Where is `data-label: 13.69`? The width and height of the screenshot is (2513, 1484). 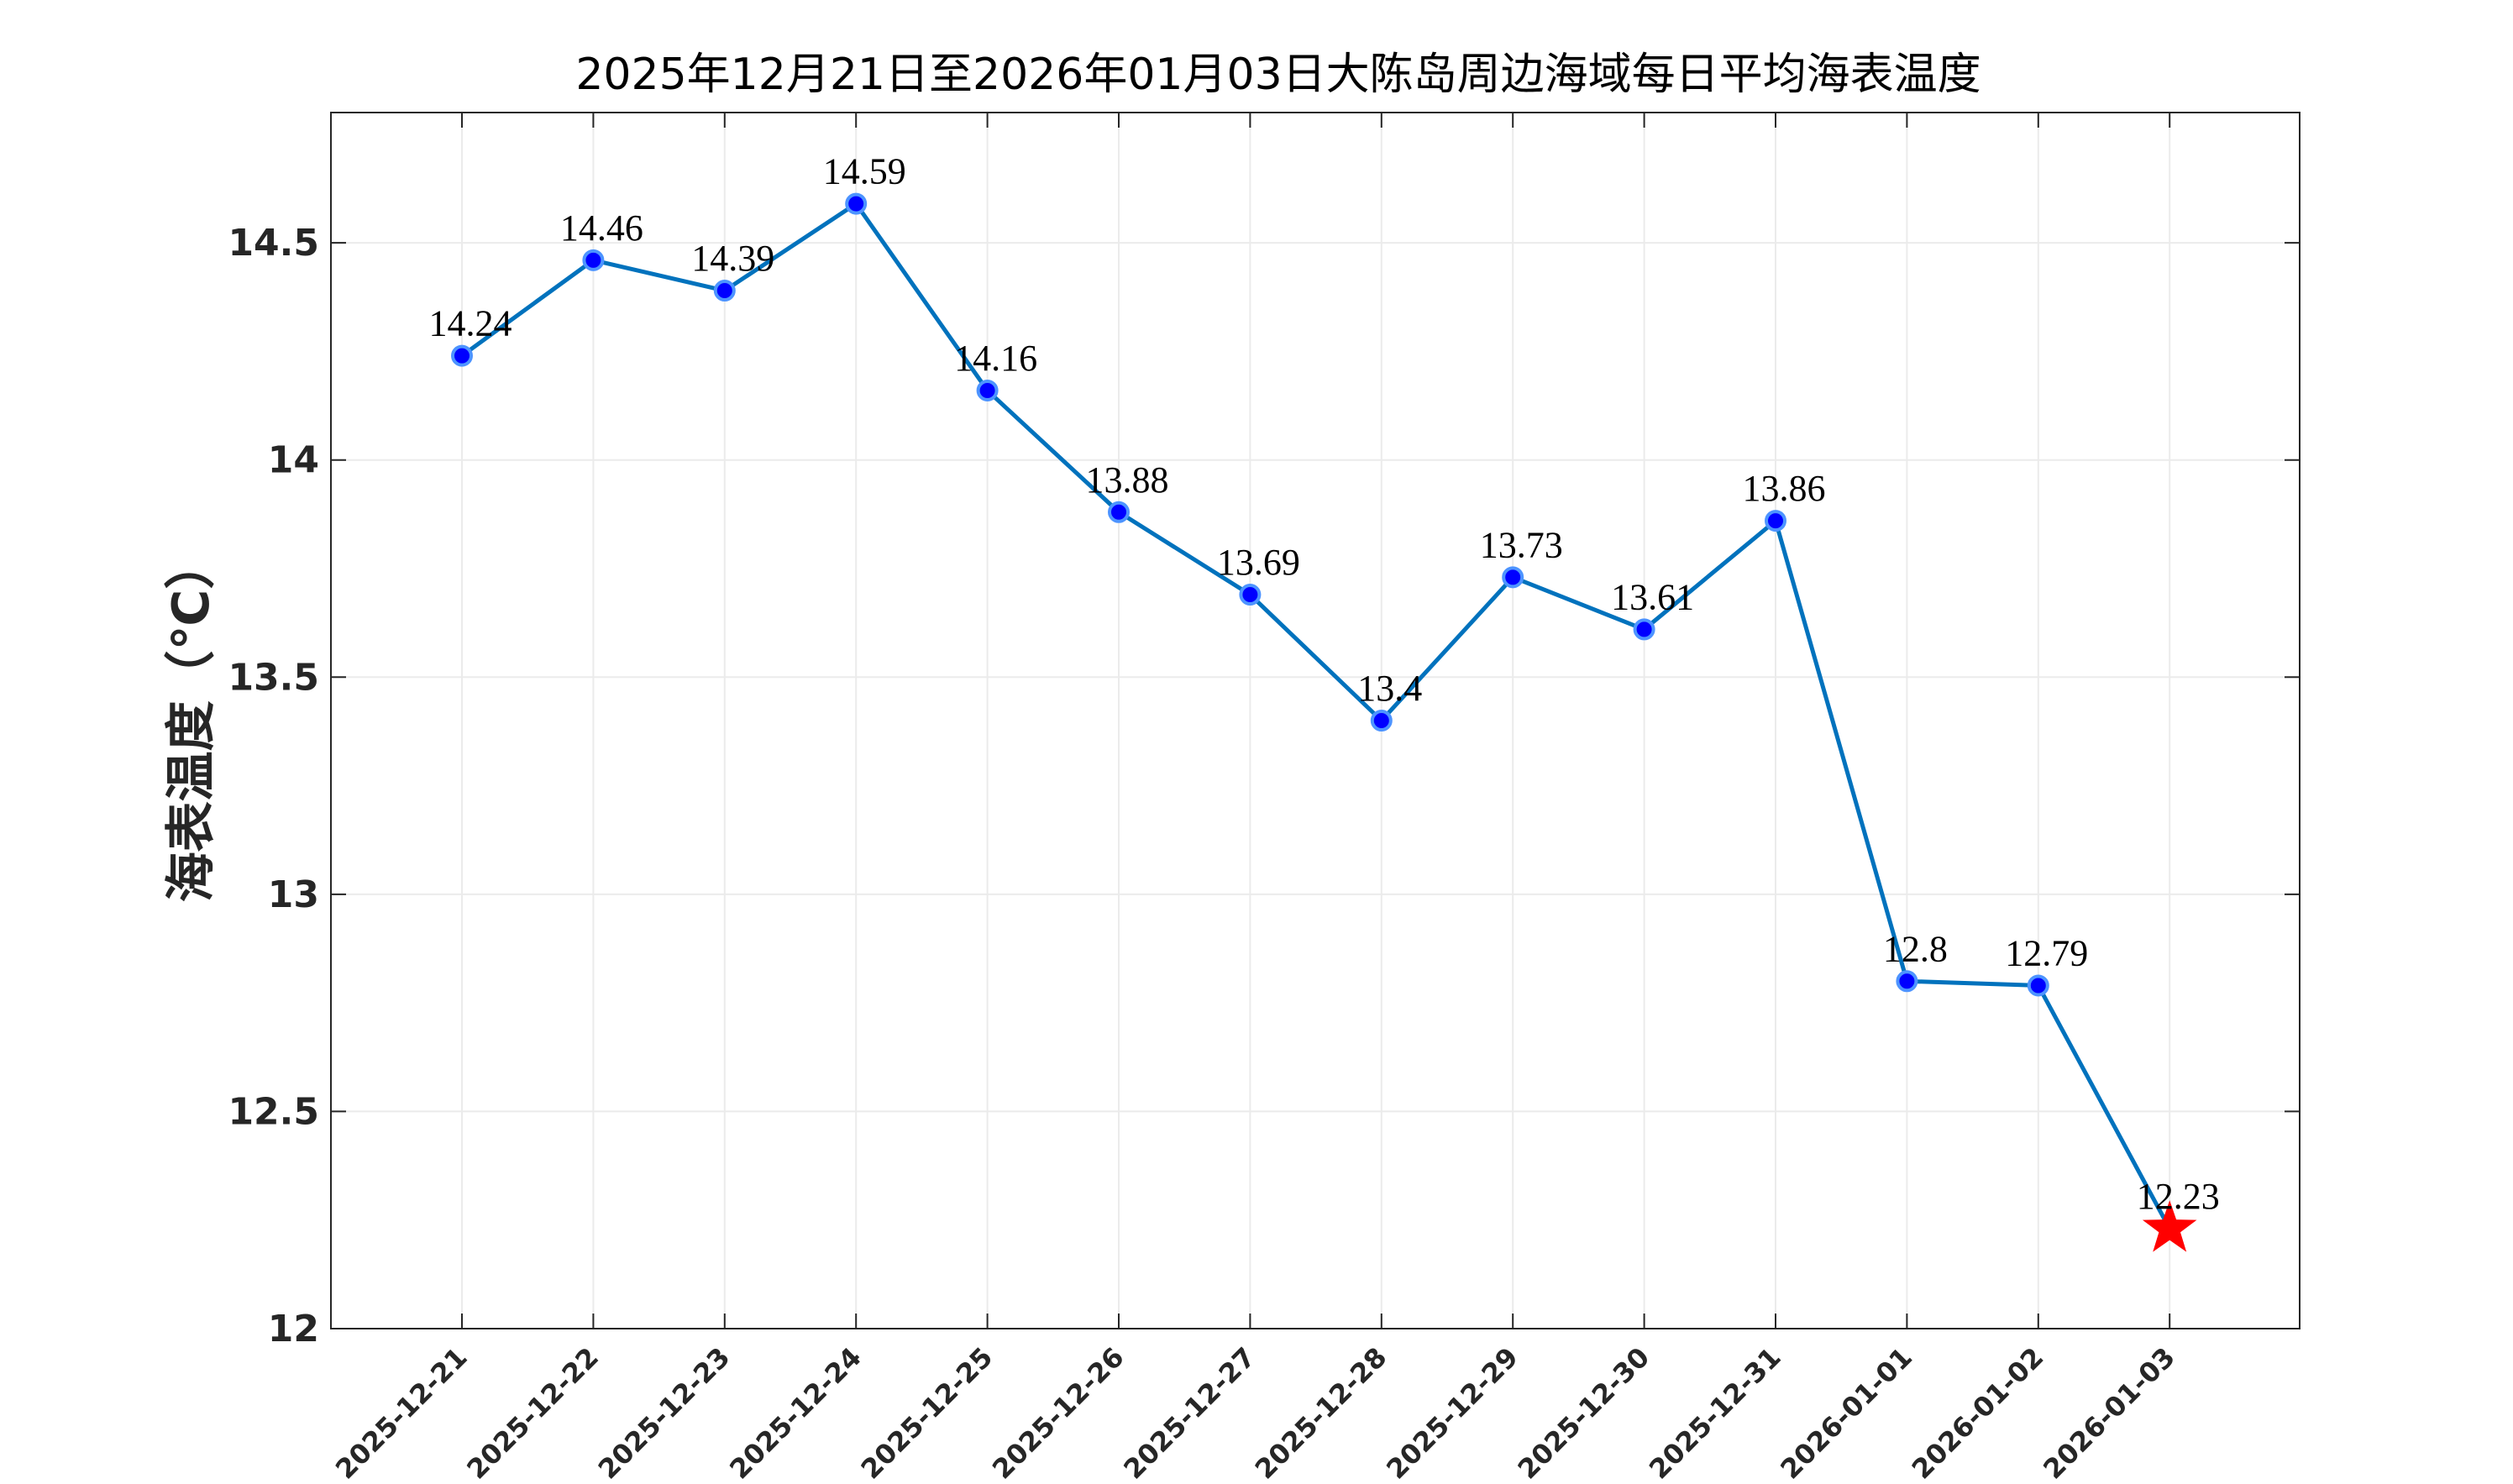
data-label: 13.69 is located at coordinates (1259, 563).